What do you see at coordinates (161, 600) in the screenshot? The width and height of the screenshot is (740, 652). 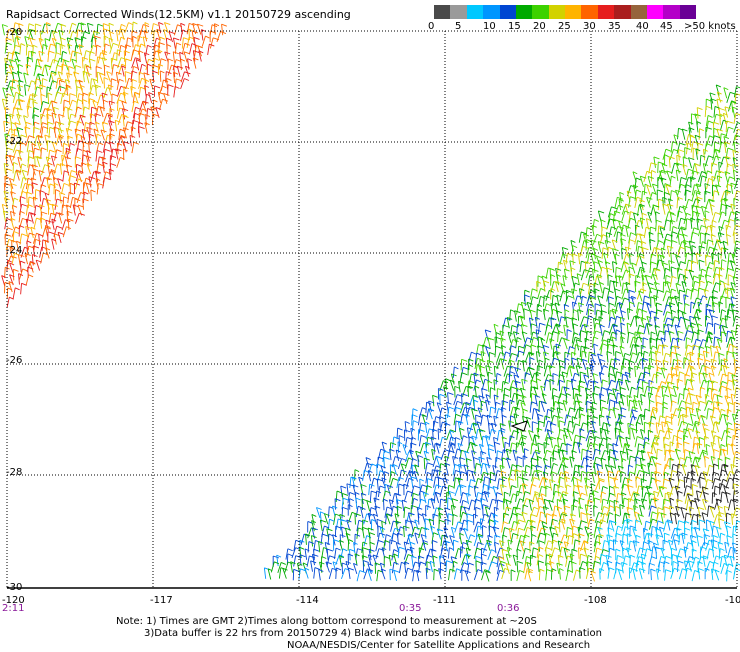 I see `lon-label: -117` at bounding box center [161, 600].